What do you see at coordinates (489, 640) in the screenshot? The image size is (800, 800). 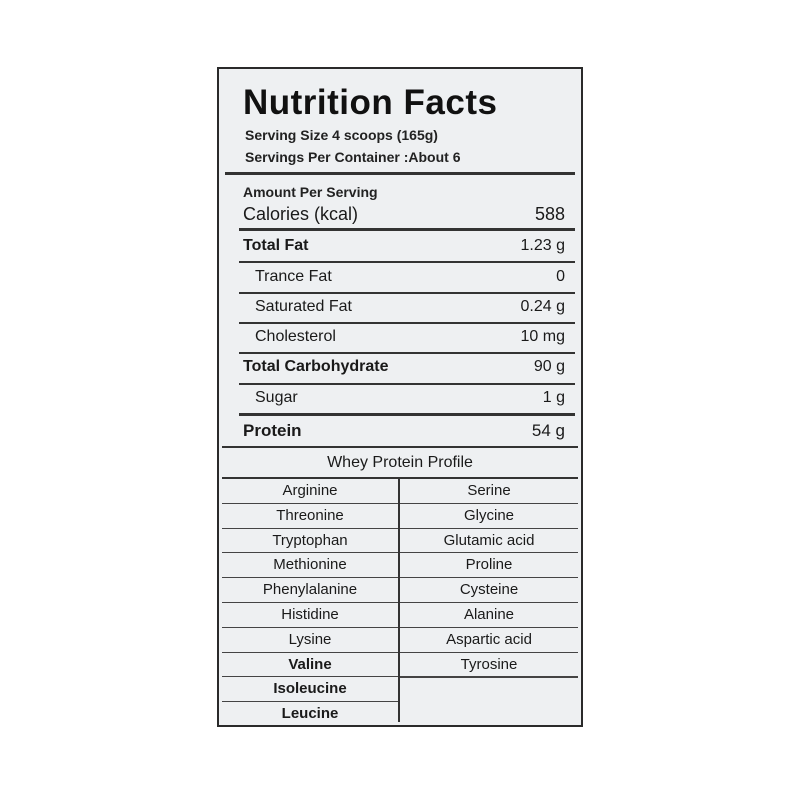 I see `amino-acid-cell: Aspartic acid` at bounding box center [489, 640].